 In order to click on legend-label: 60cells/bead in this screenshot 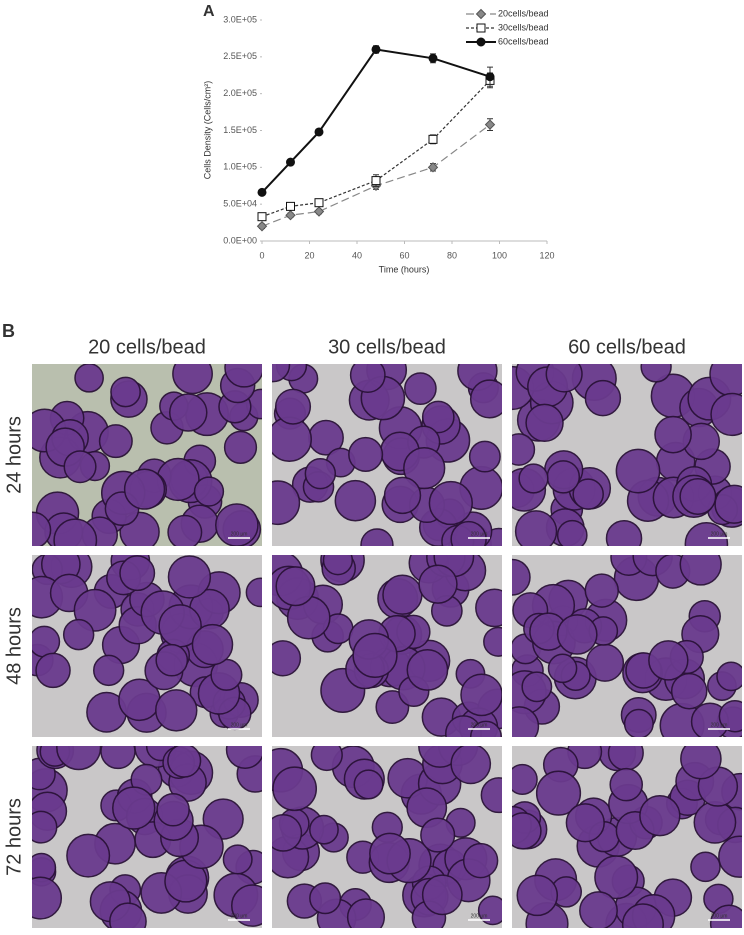, I will do `click(523, 41)`.